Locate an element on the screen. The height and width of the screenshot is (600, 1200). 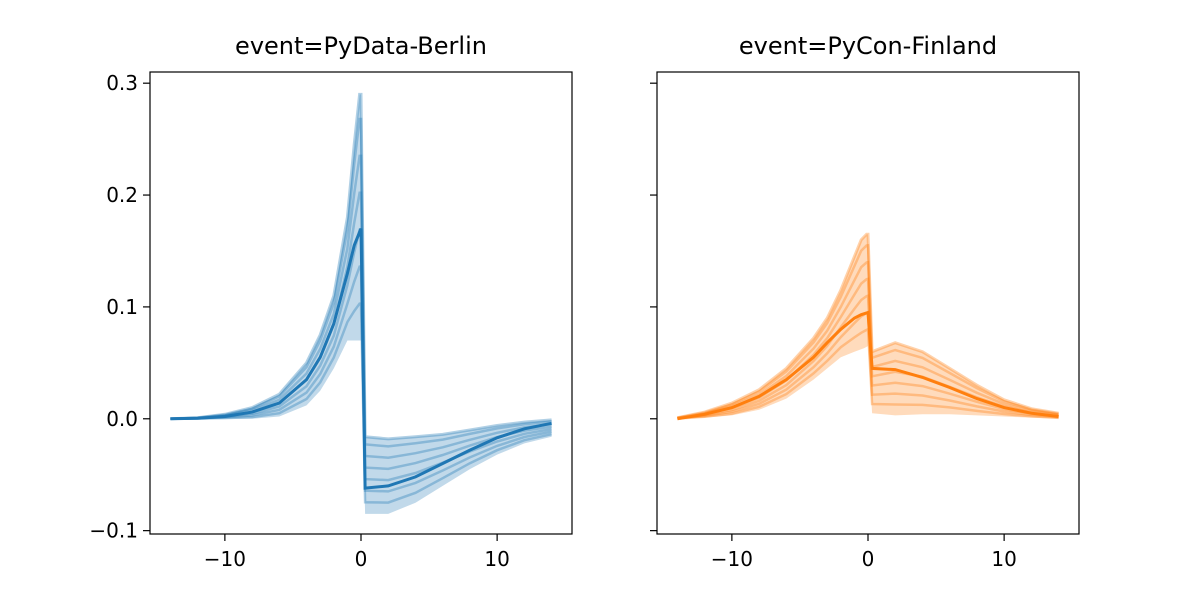
series-layer is located at coordinates (868, 326).